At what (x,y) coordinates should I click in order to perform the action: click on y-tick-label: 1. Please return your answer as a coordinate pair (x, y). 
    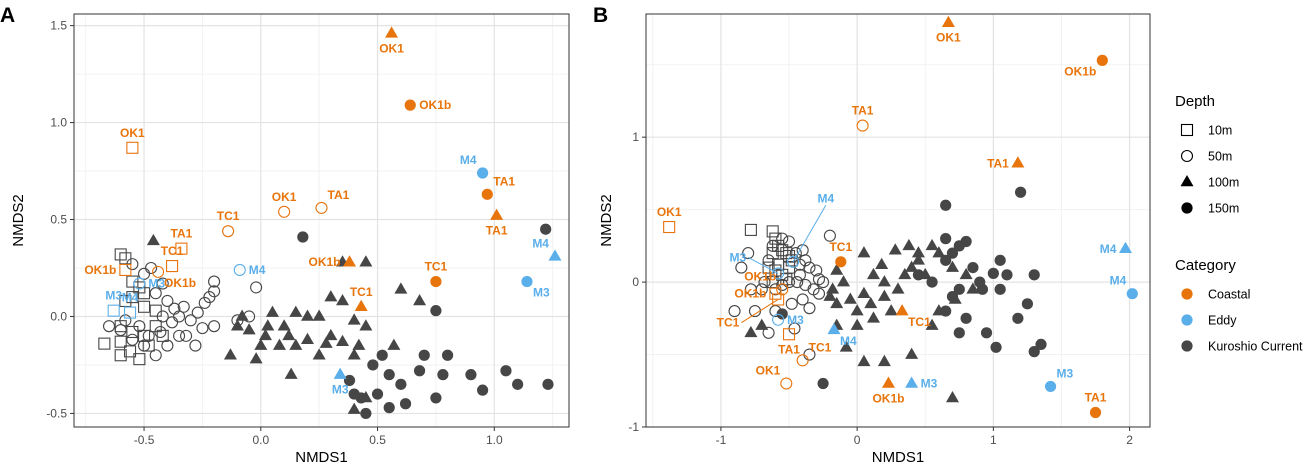
    Looking at the image, I should click on (635, 137).